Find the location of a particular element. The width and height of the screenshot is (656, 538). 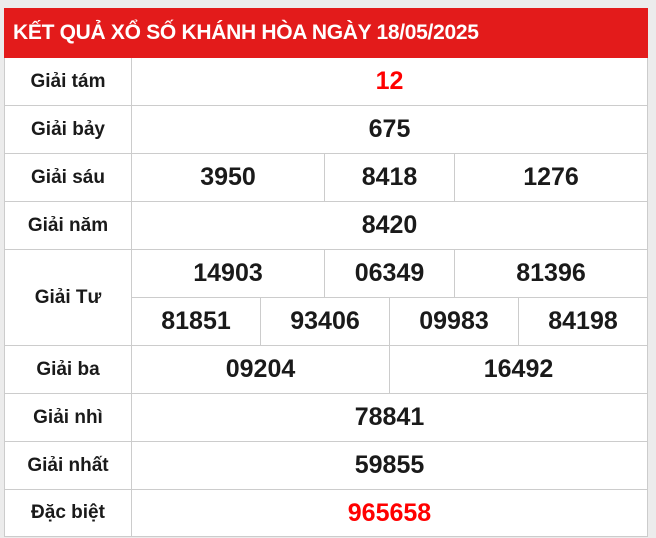

prize-number: 8420 is located at coordinates (390, 226).